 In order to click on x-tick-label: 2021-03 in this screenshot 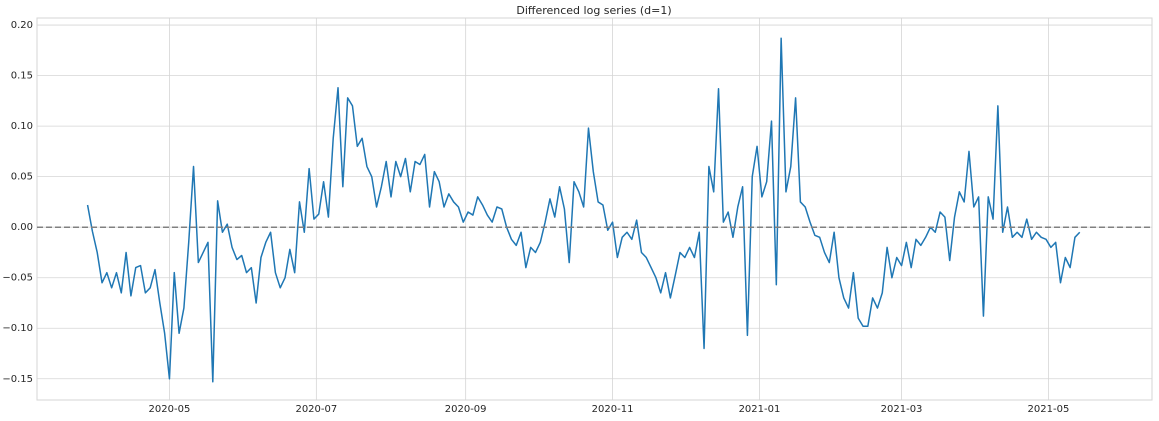, I will do `click(902, 409)`.